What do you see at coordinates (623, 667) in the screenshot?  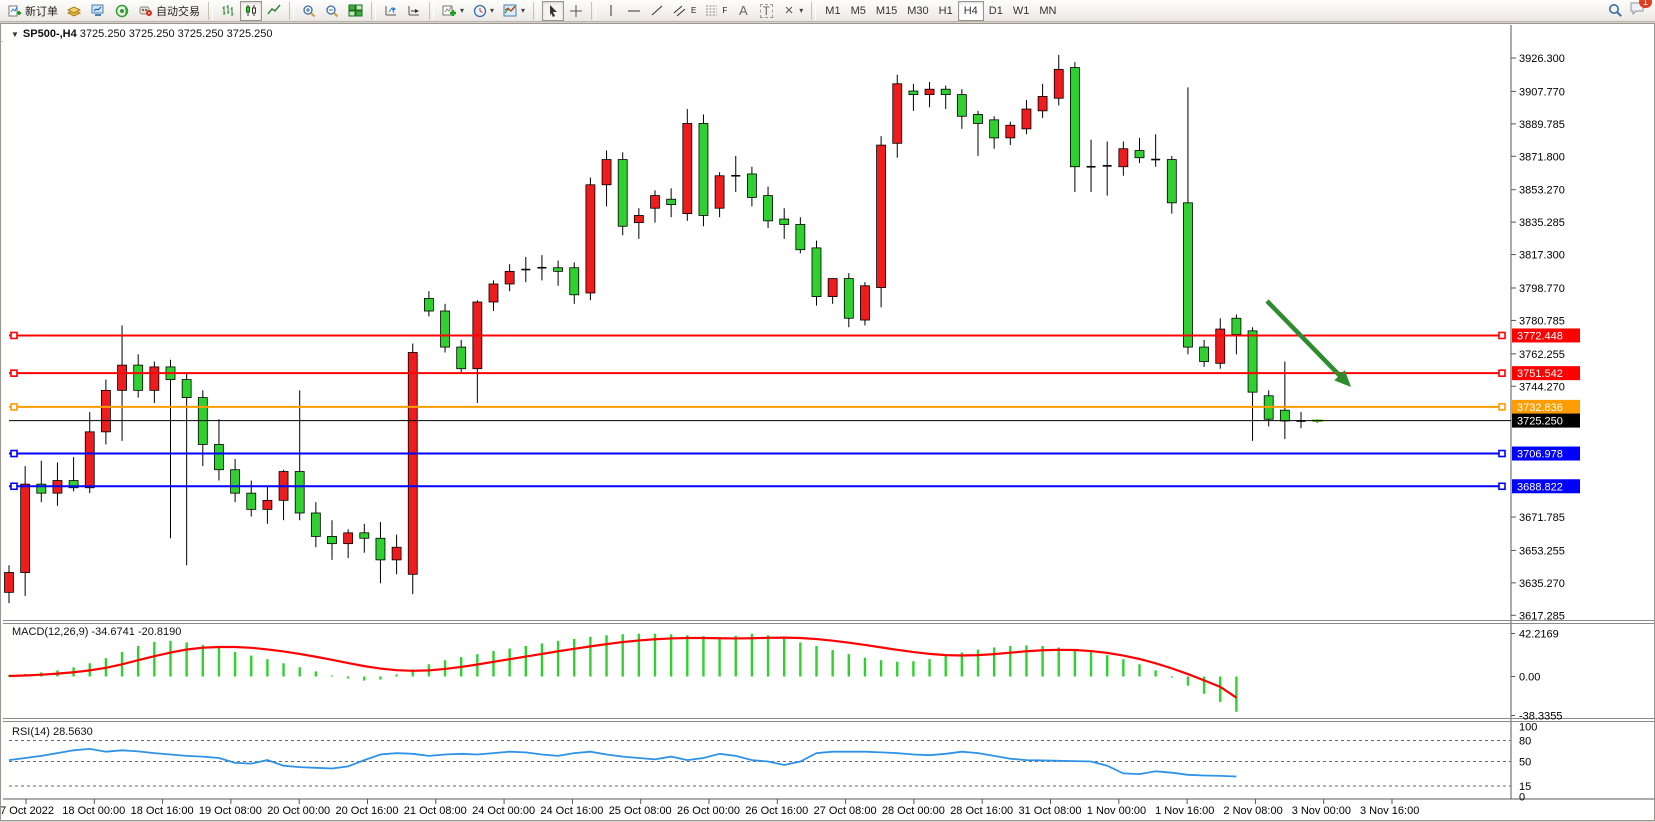 I see `macd-signal-line` at bounding box center [623, 667].